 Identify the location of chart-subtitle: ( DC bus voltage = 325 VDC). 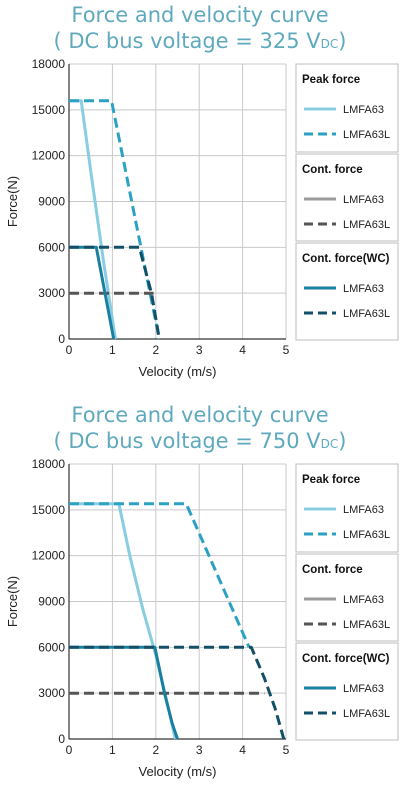
(200, 43).